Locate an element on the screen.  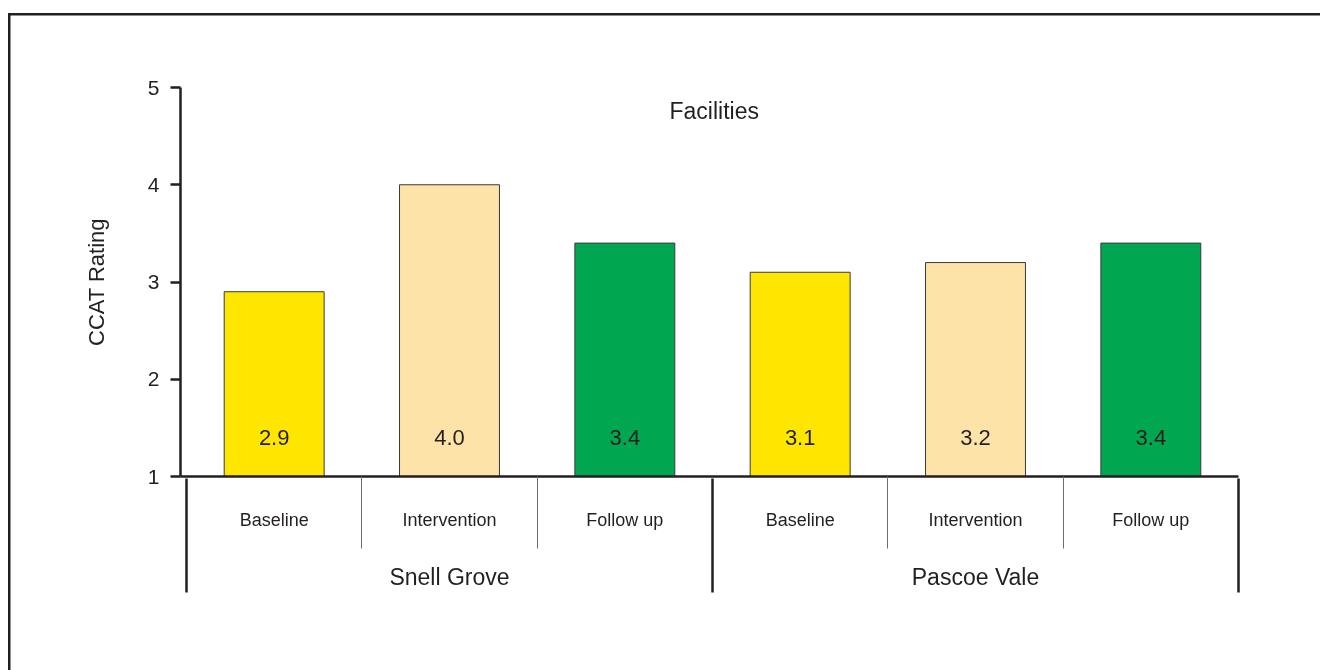
y-tick-label: 2 is located at coordinates (153, 379).